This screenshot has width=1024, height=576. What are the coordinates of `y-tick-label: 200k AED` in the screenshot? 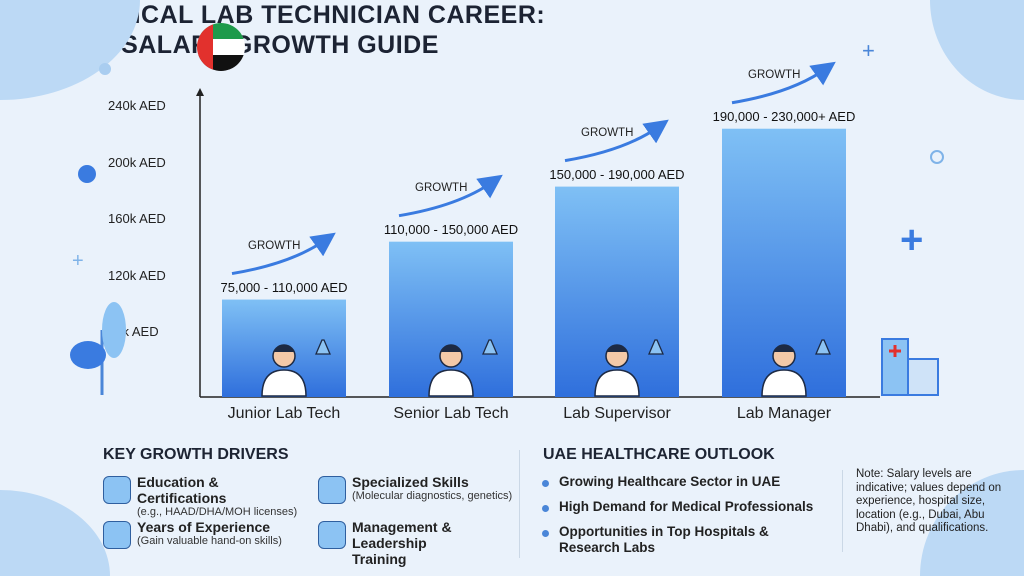 It's located at (137, 162).